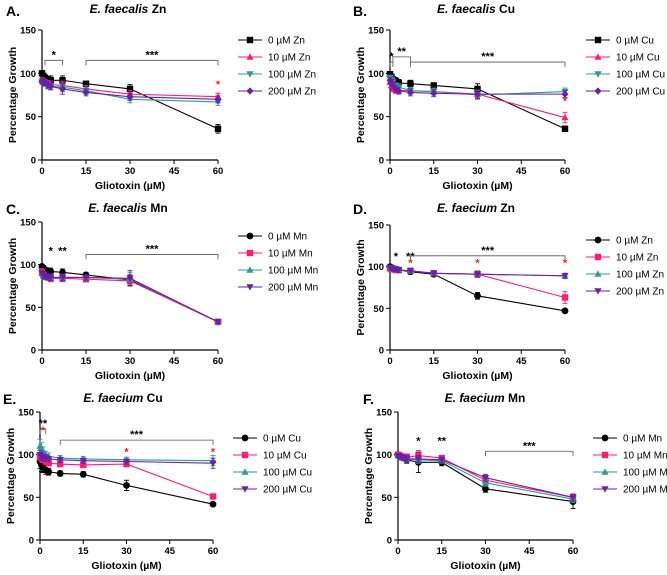  What do you see at coordinates (287, 473) in the screenshot?
I see `legend-label: 100 µM Cu` at bounding box center [287, 473].